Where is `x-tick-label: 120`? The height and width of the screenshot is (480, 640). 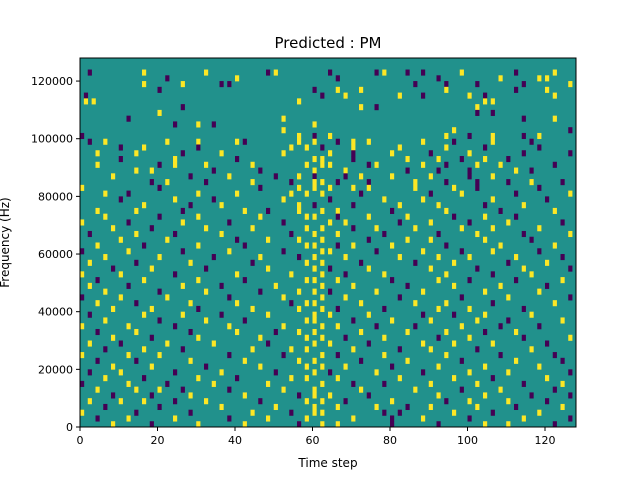
x-tick-label: 120 is located at coordinates (545, 440).